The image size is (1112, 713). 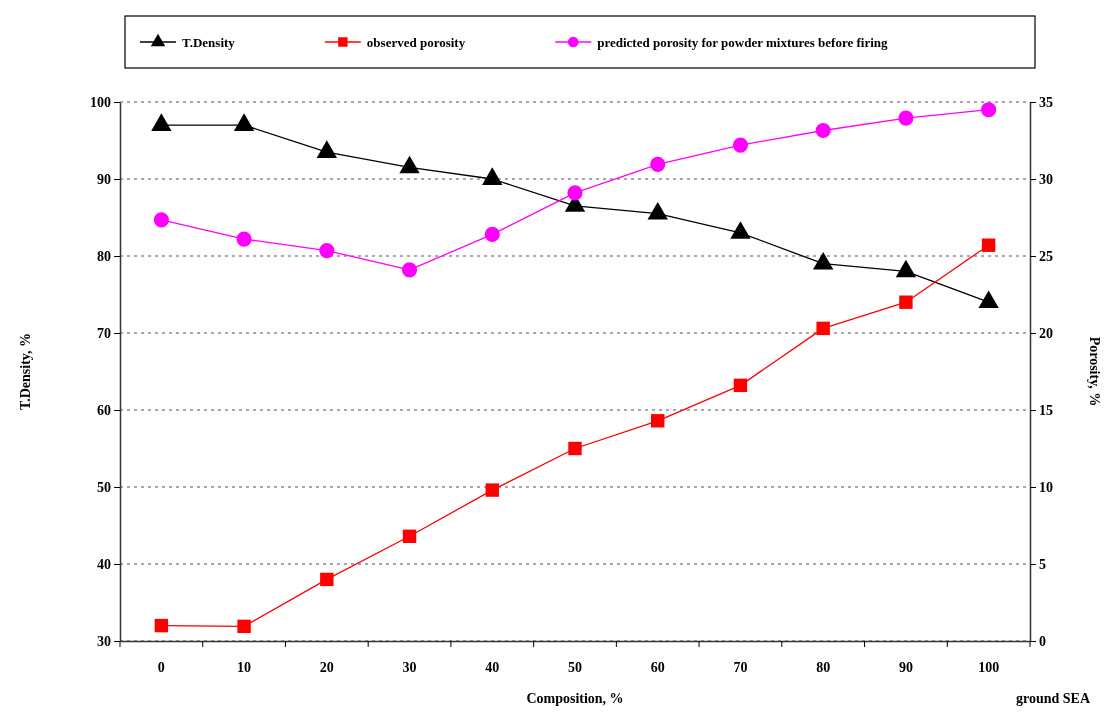 I want to click on x-tick-label: 100, so click(x=989, y=668).